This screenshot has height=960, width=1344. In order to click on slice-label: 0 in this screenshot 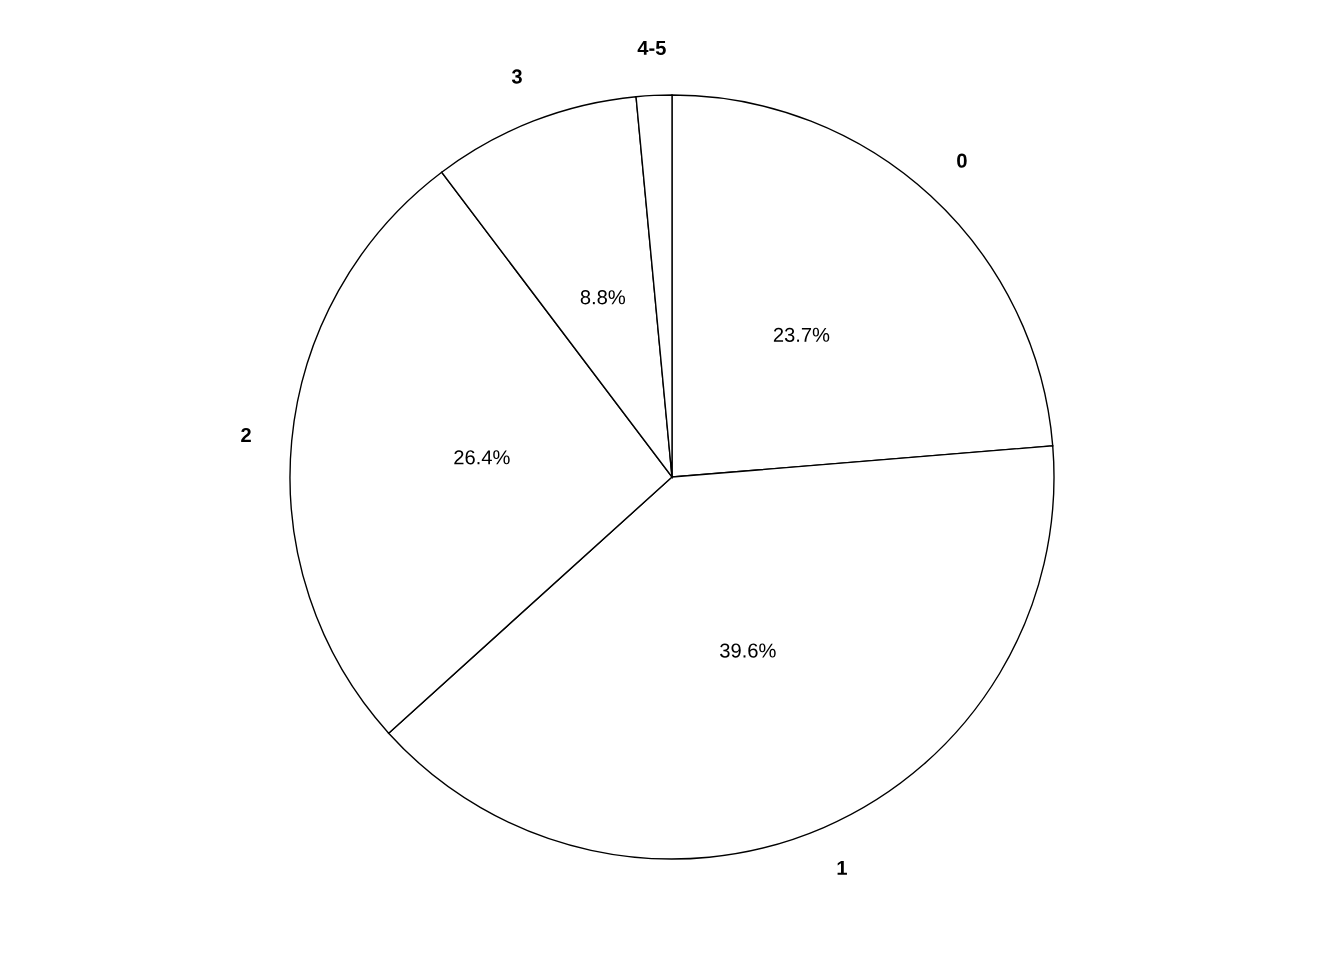, I will do `click(962, 160)`.